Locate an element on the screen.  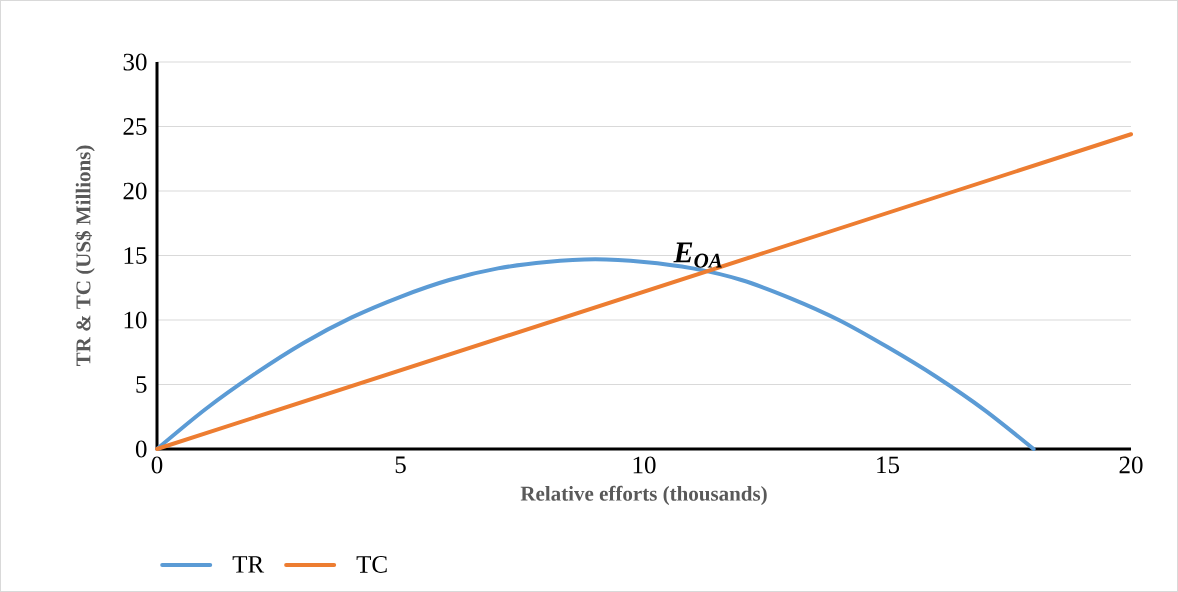
y-tick-label: 15 is located at coordinates (135, 255).